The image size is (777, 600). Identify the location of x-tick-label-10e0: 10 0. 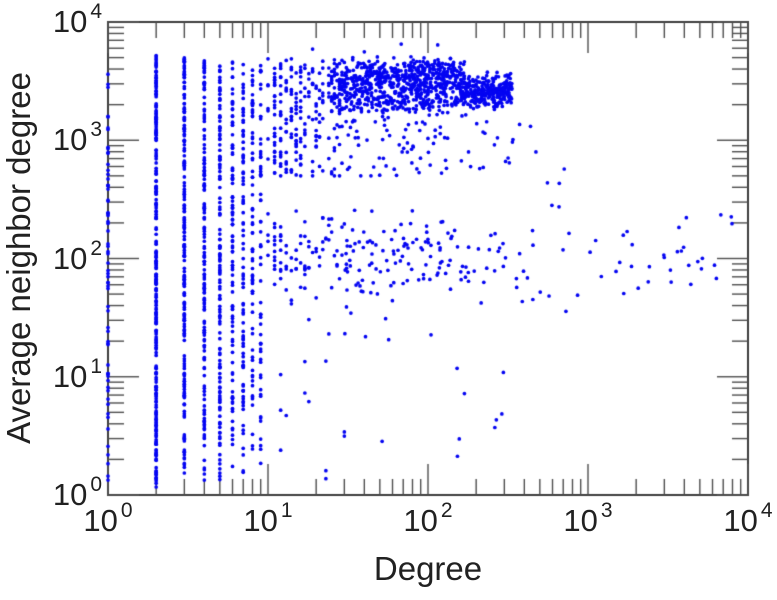
(107, 519).